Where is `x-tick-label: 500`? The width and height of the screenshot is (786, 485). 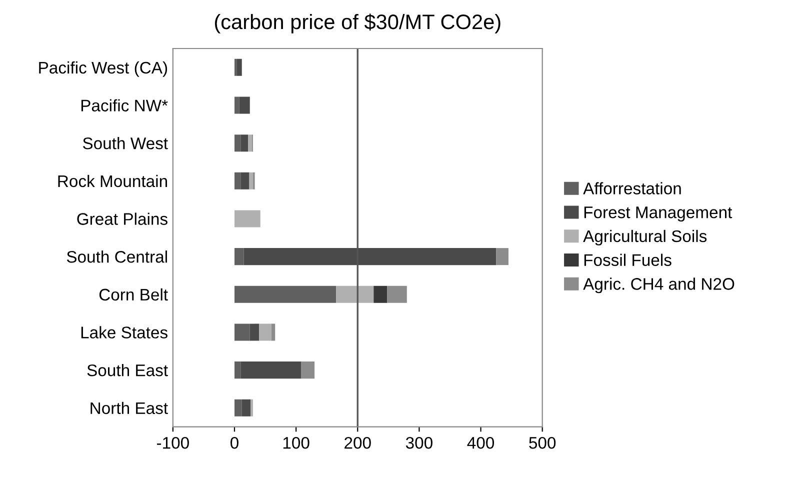
x-tick-label: 500 is located at coordinates (542, 442).